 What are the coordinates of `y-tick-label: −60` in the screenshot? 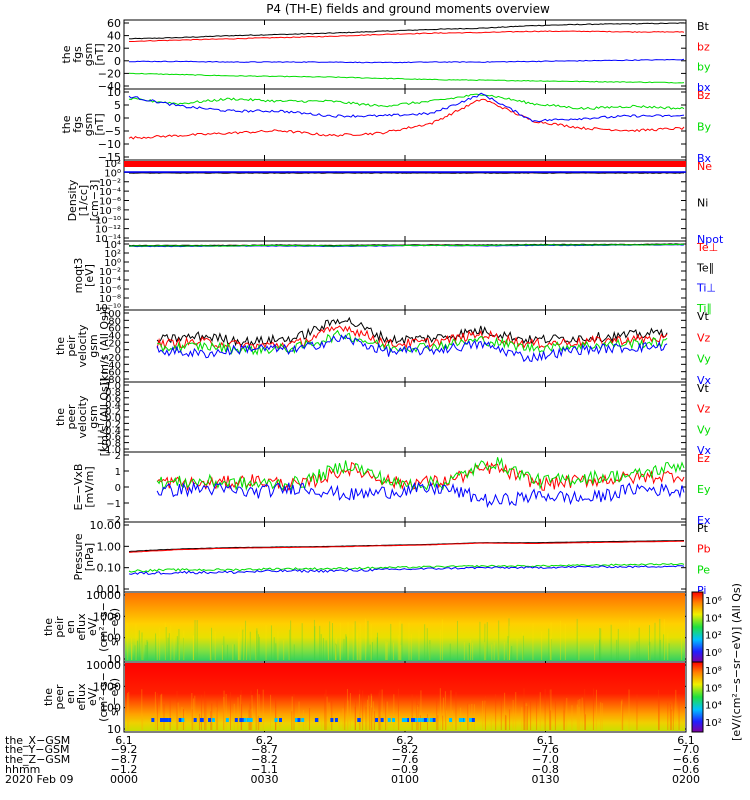 It's located at (110, 373).